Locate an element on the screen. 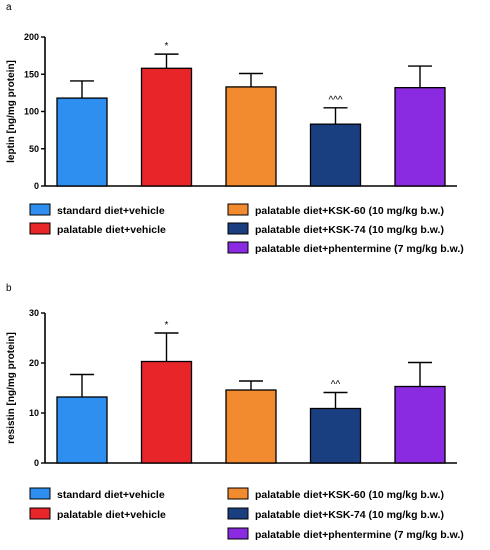 The width and height of the screenshot is (490, 550). y-tick-label: 100 is located at coordinates (31, 112).